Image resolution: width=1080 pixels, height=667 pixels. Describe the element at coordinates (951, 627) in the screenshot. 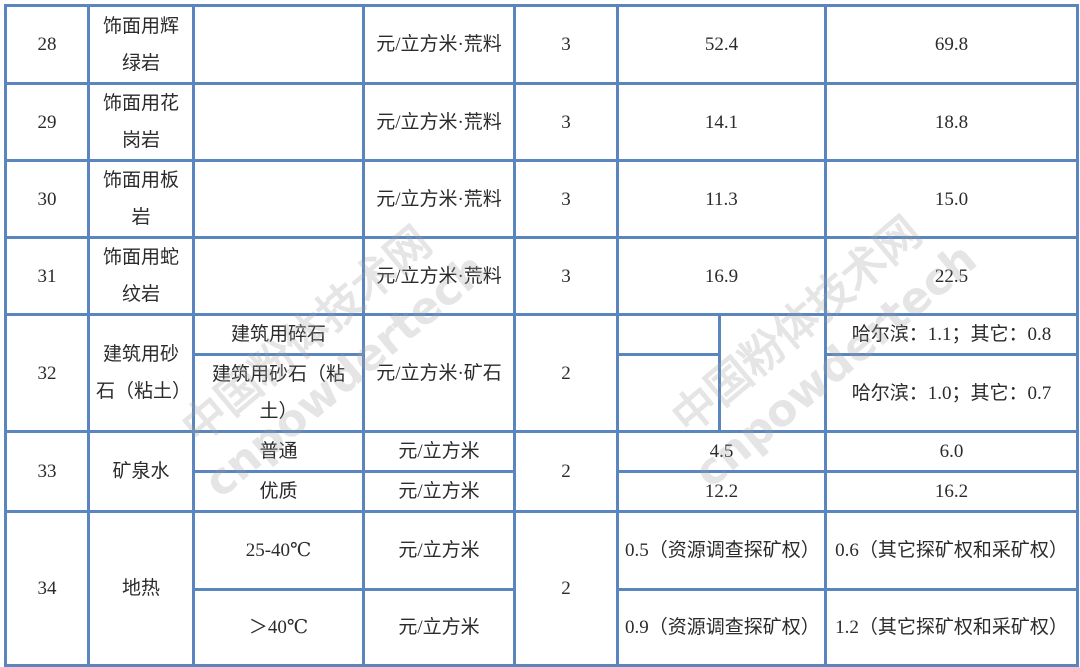

I see `value-2: 1.2（其它探矿权和采矿权）` at that location.